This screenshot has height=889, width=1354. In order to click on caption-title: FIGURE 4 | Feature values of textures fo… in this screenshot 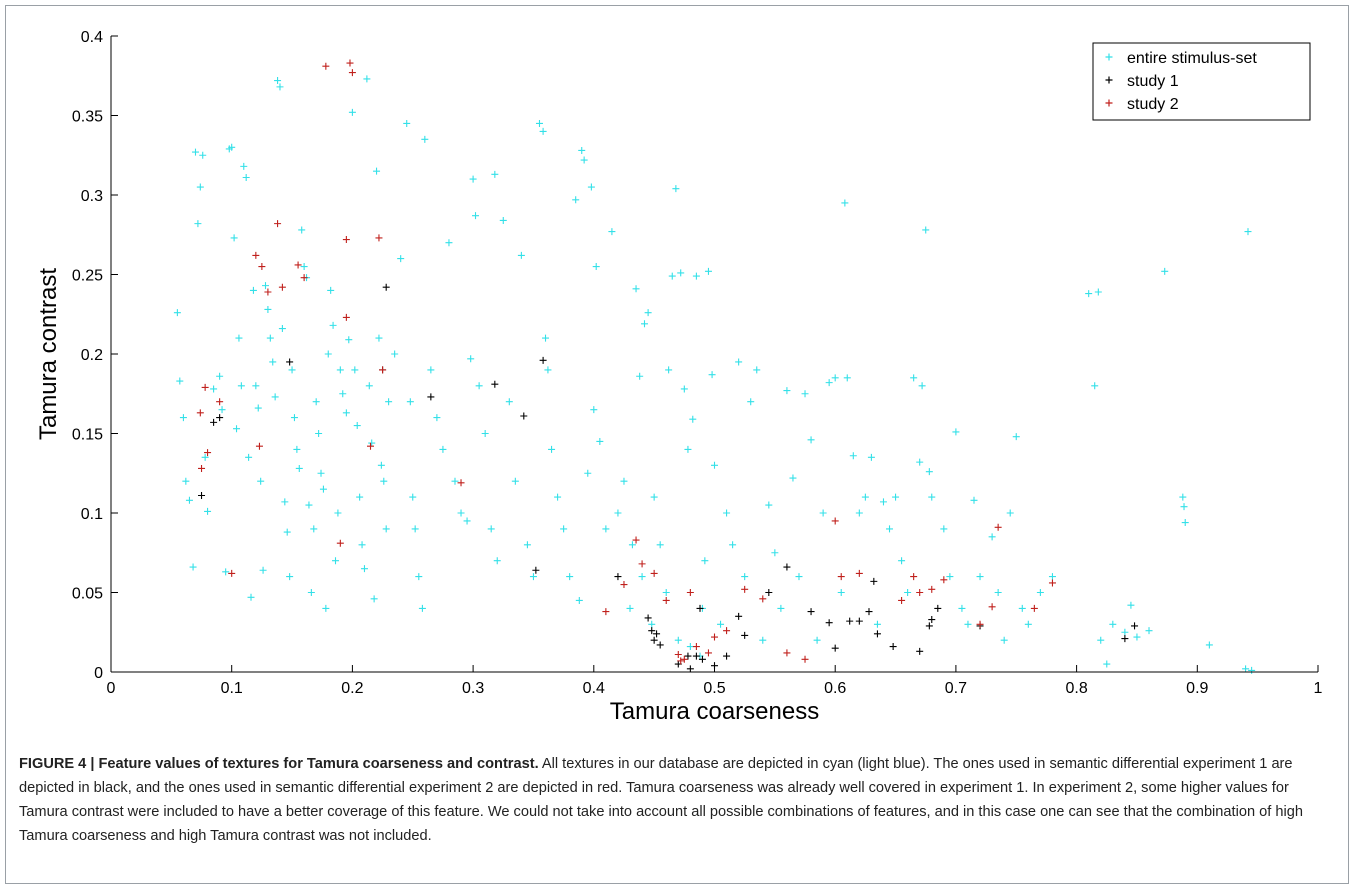, I will do `click(279, 764)`.